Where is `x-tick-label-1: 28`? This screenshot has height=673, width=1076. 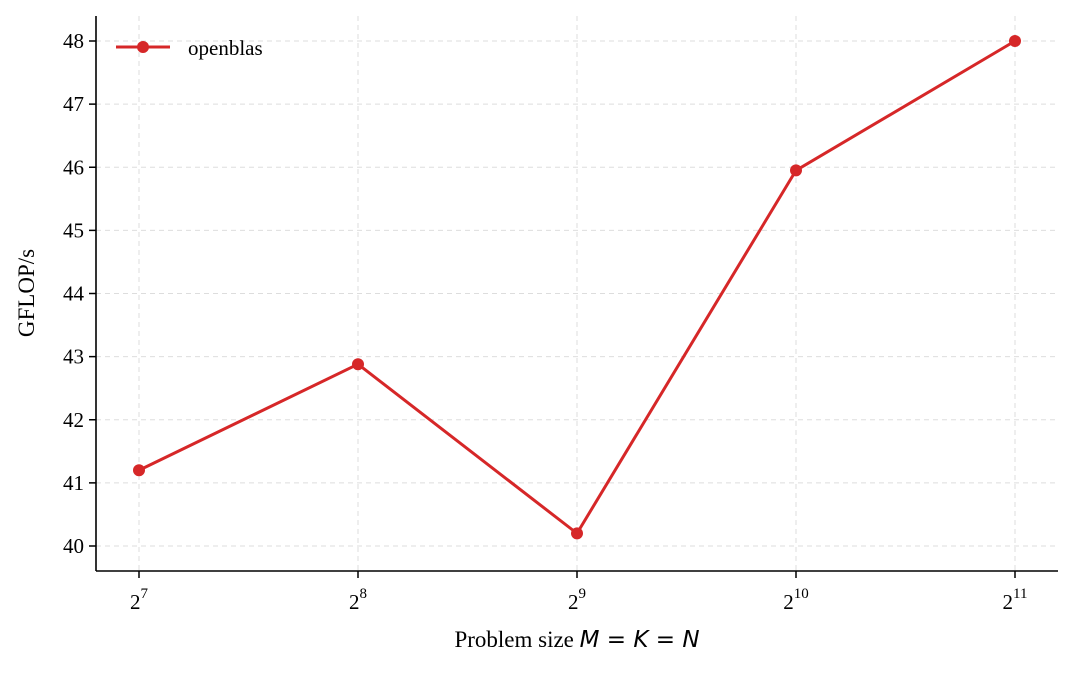 x-tick-label-1: 28 is located at coordinates (358, 600).